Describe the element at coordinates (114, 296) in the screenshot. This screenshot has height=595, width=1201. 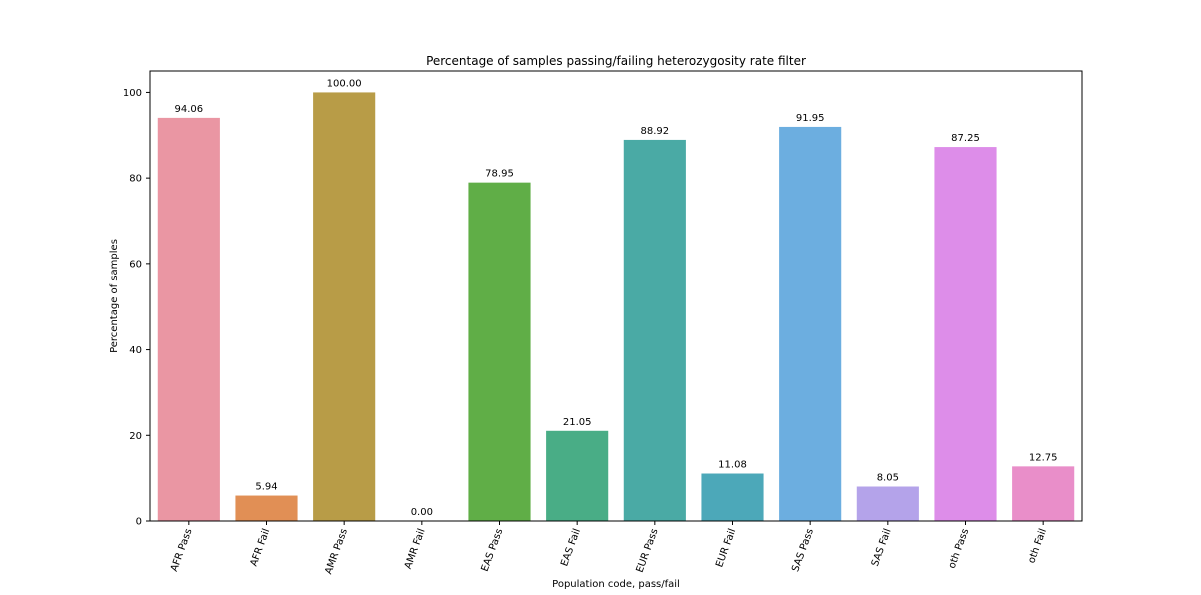
I see `y-axis-label: Percentage of samples` at that location.